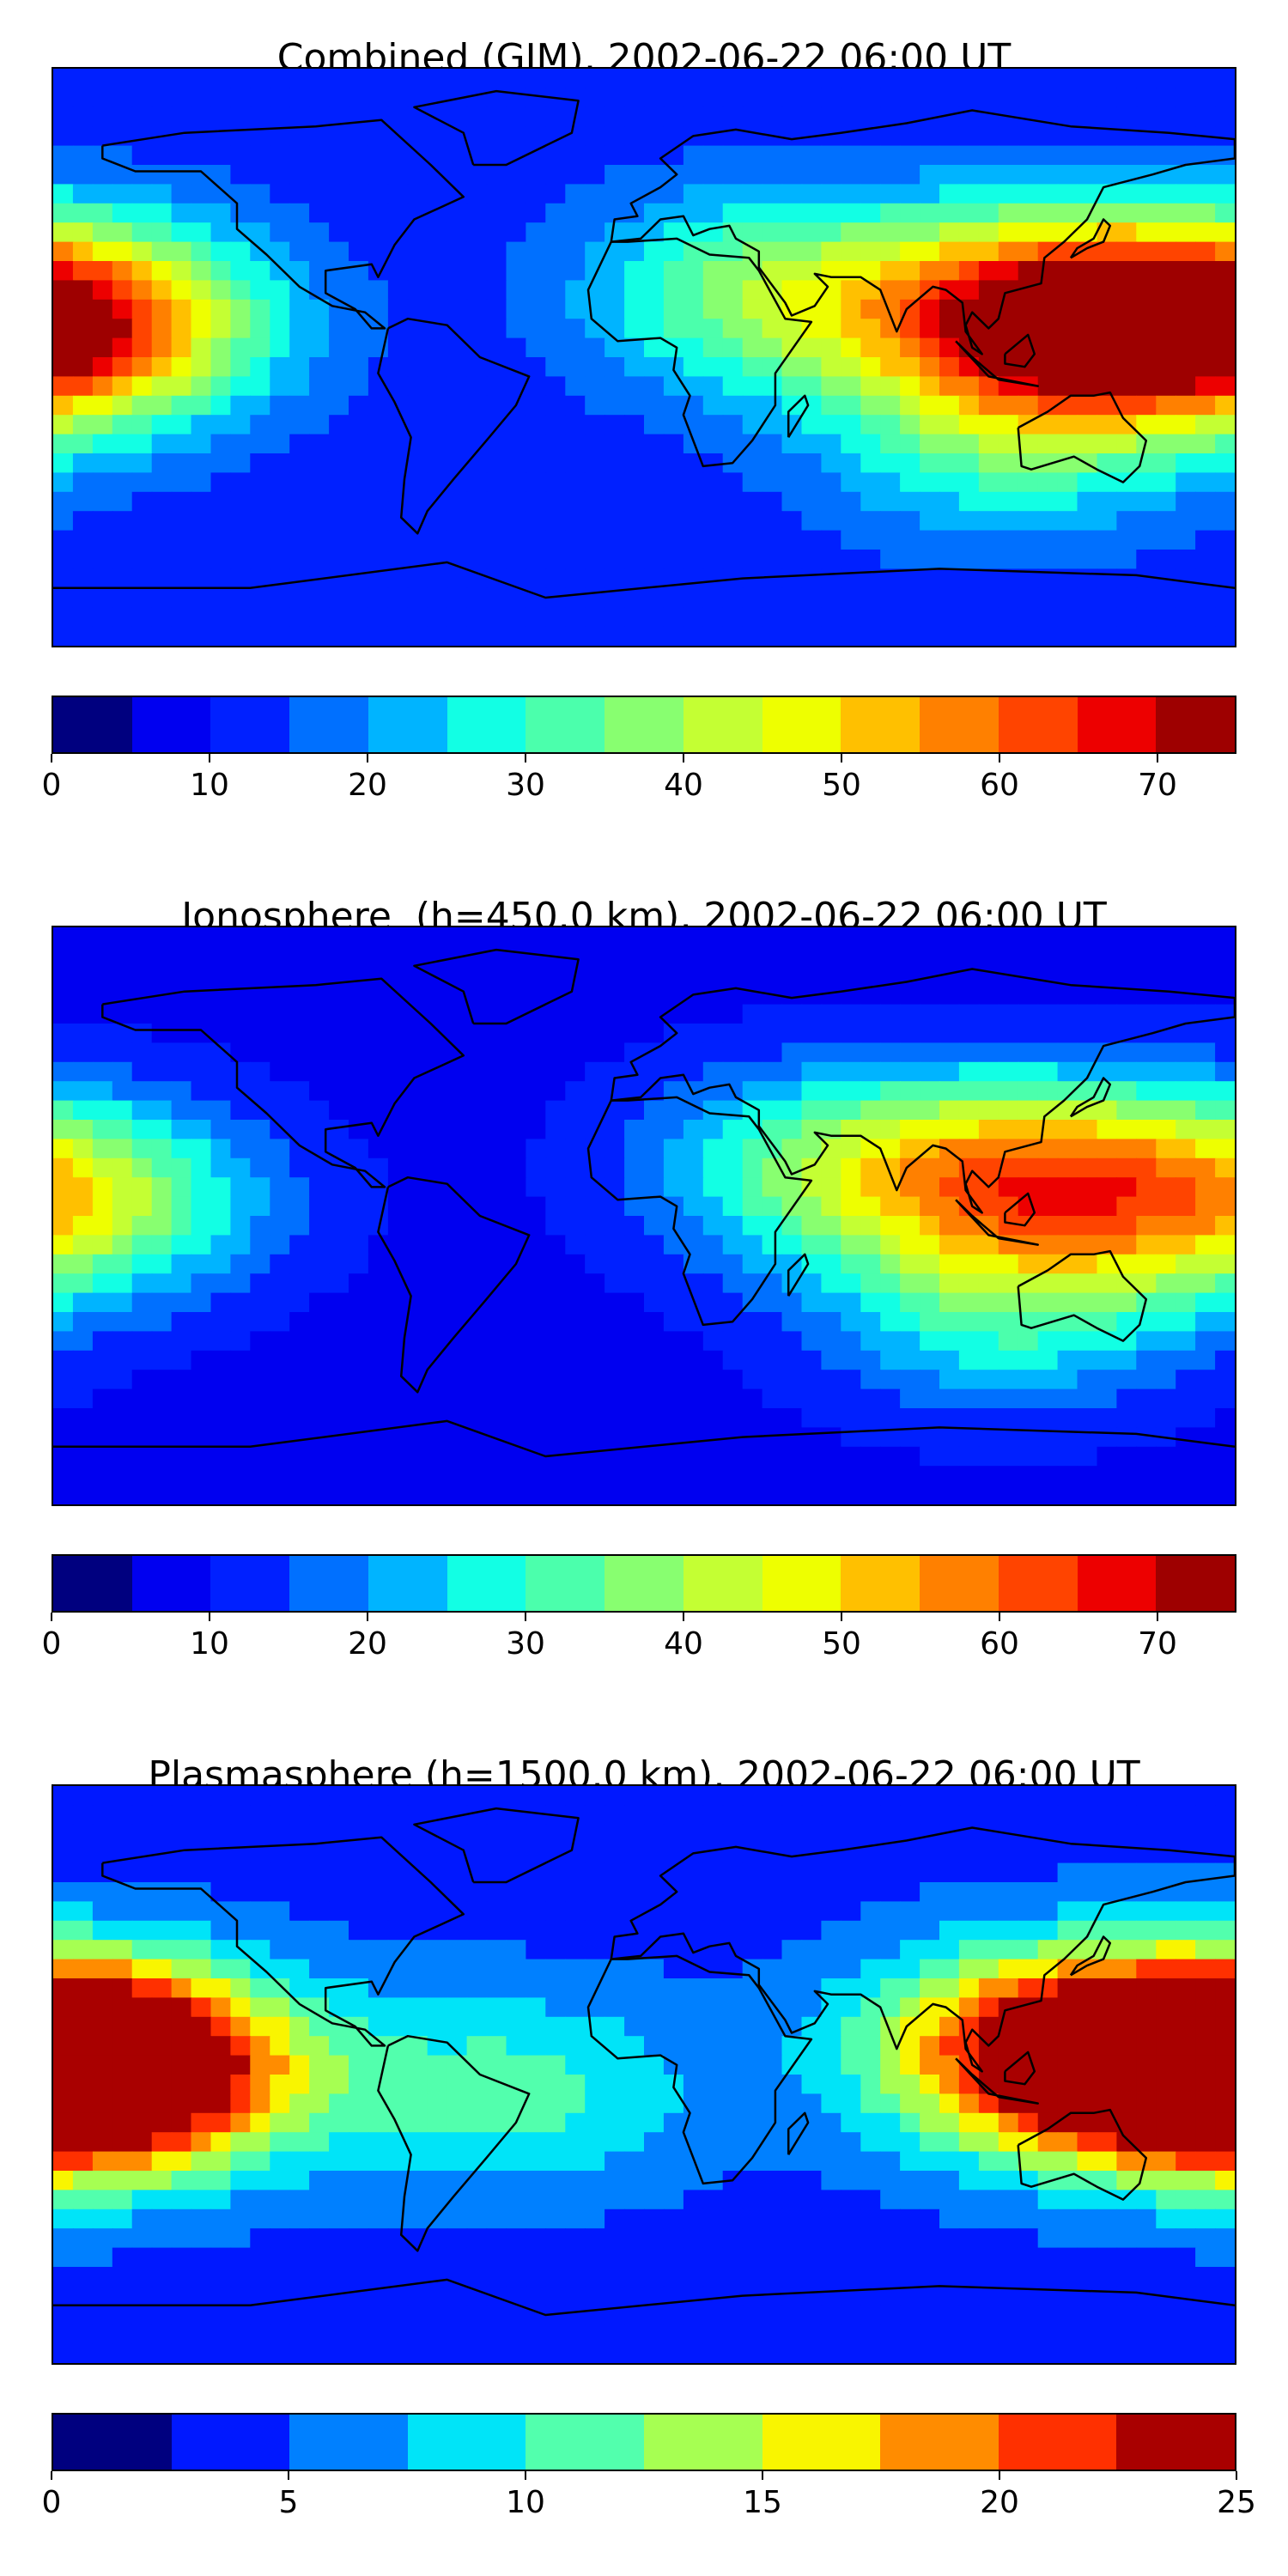 The width and height of the screenshot is (1288, 2576). Describe the element at coordinates (209, 1644) in the screenshot. I see `colorbar-tick-label: 10` at that location.